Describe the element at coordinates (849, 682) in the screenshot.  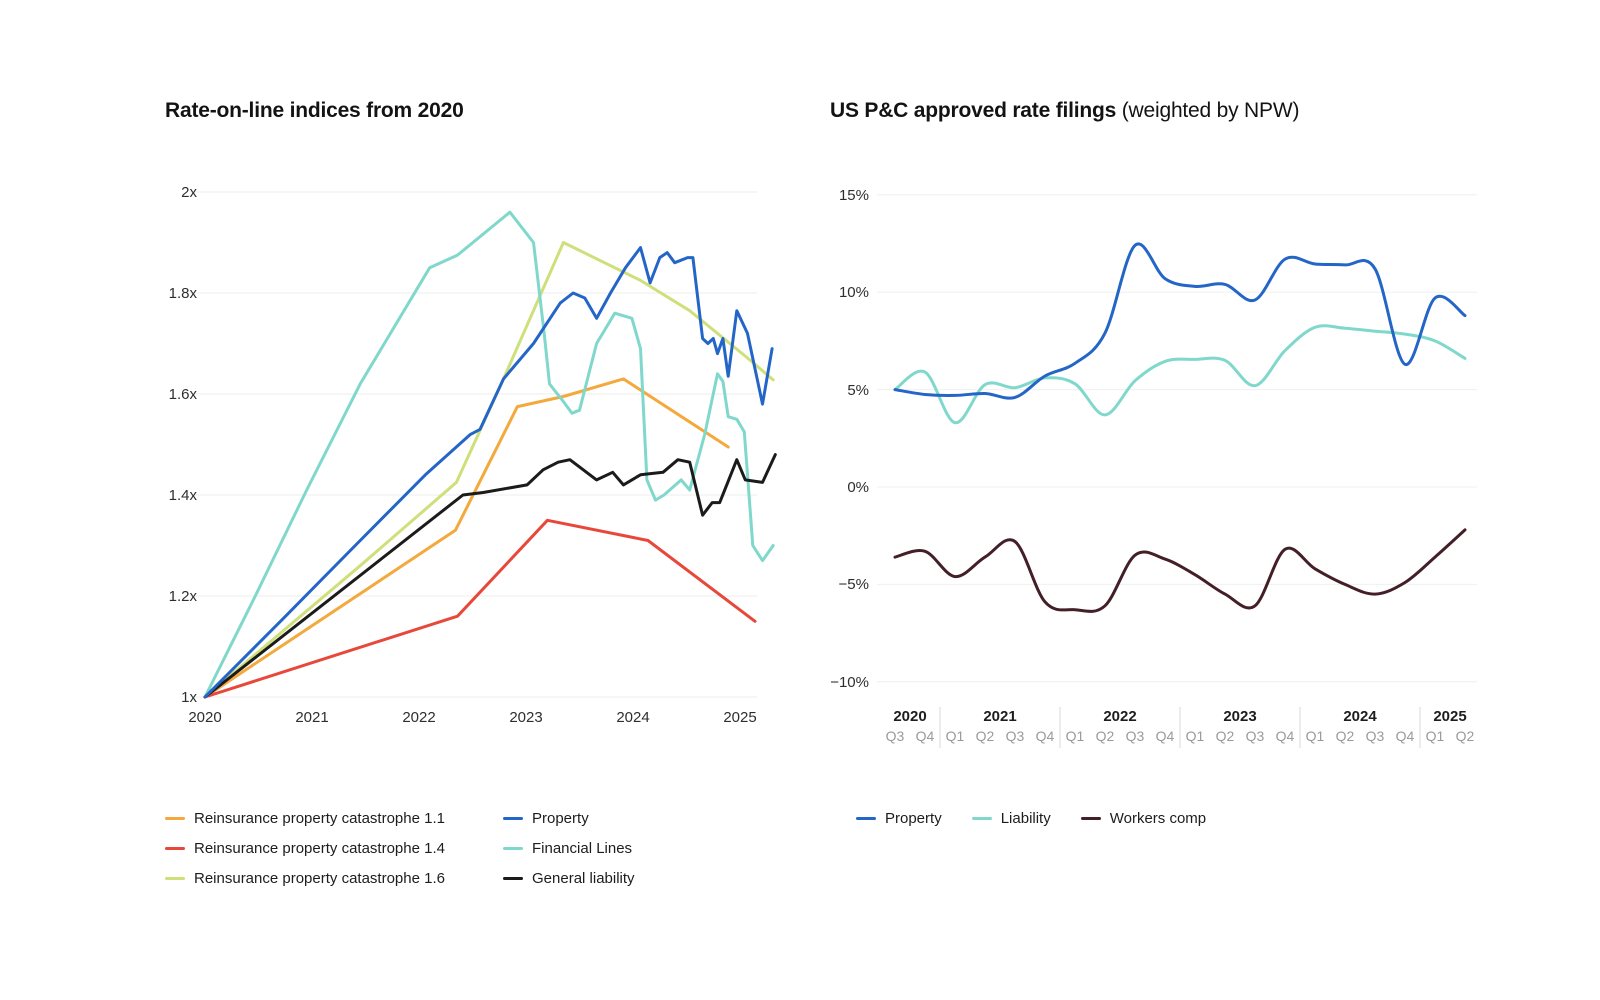
I see `right-y-tick--10: −10%` at that location.